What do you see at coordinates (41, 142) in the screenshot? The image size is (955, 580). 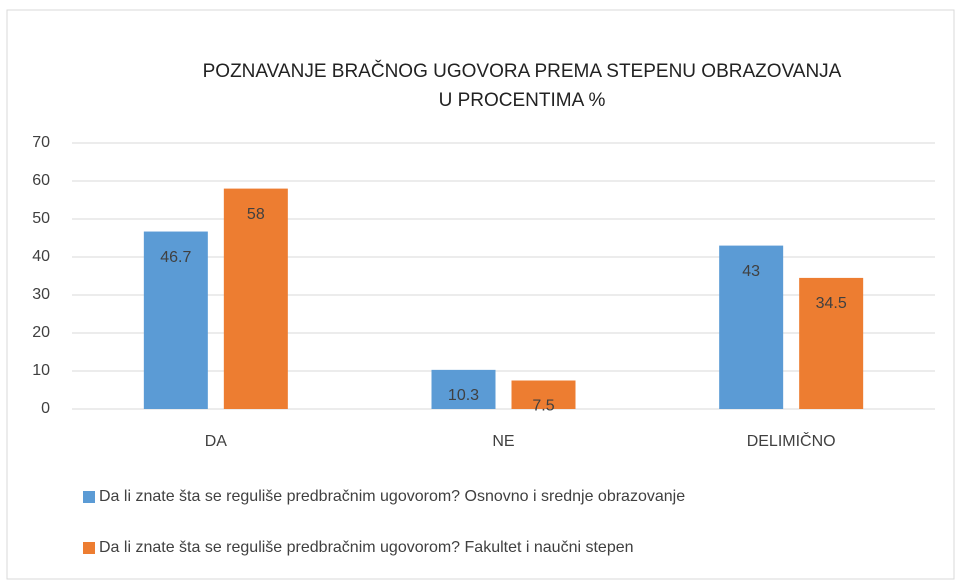 I see `y-tick-label: 70` at bounding box center [41, 142].